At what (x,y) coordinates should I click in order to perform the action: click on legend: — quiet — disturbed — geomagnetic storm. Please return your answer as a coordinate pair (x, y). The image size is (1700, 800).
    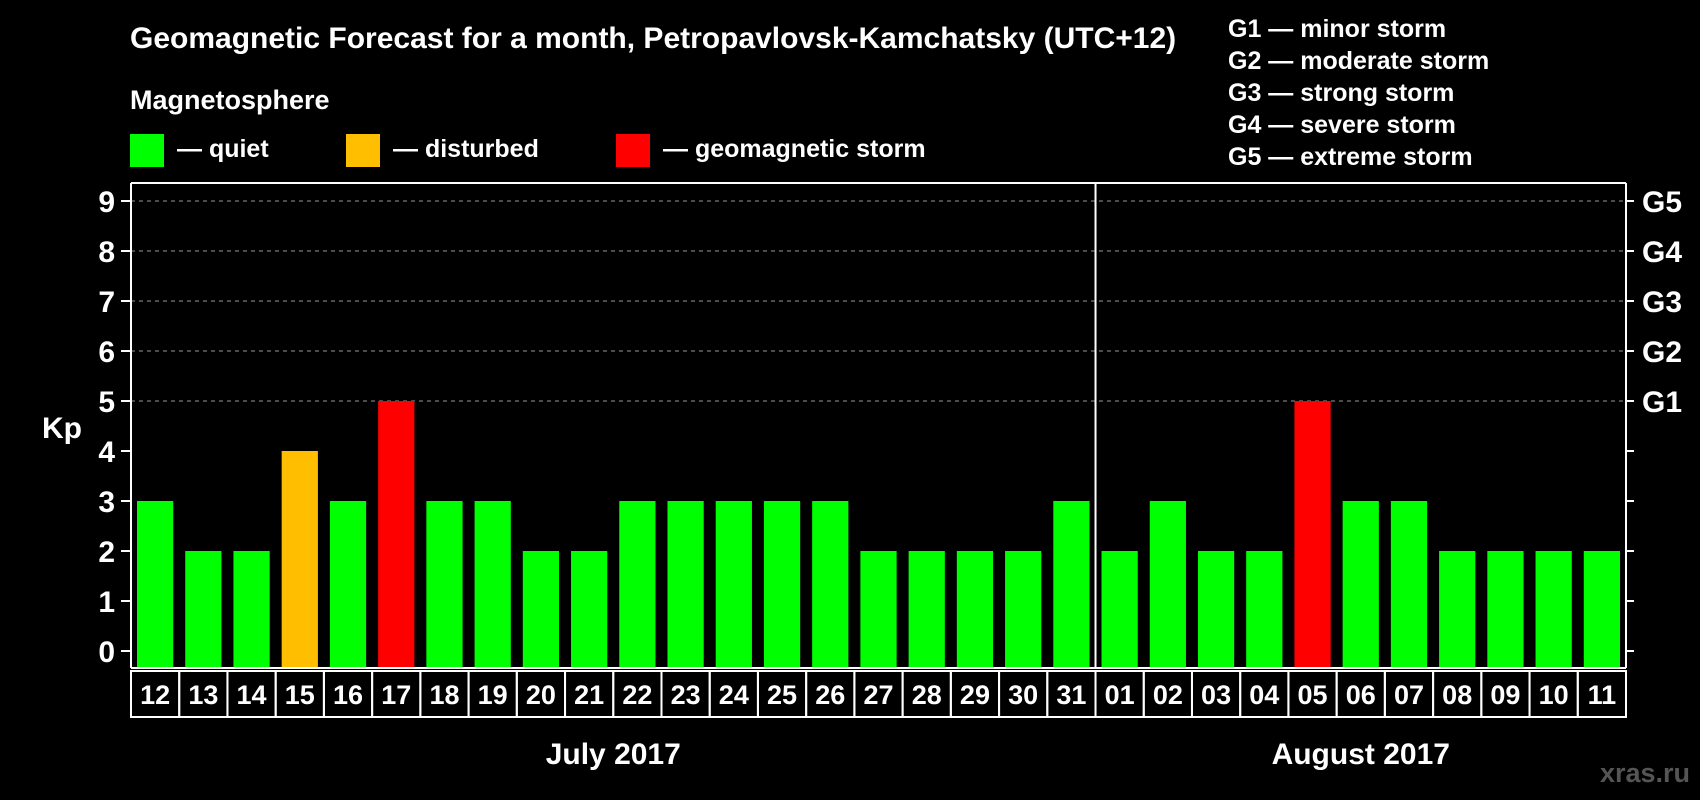
    Looking at the image, I should click on (528, 150).